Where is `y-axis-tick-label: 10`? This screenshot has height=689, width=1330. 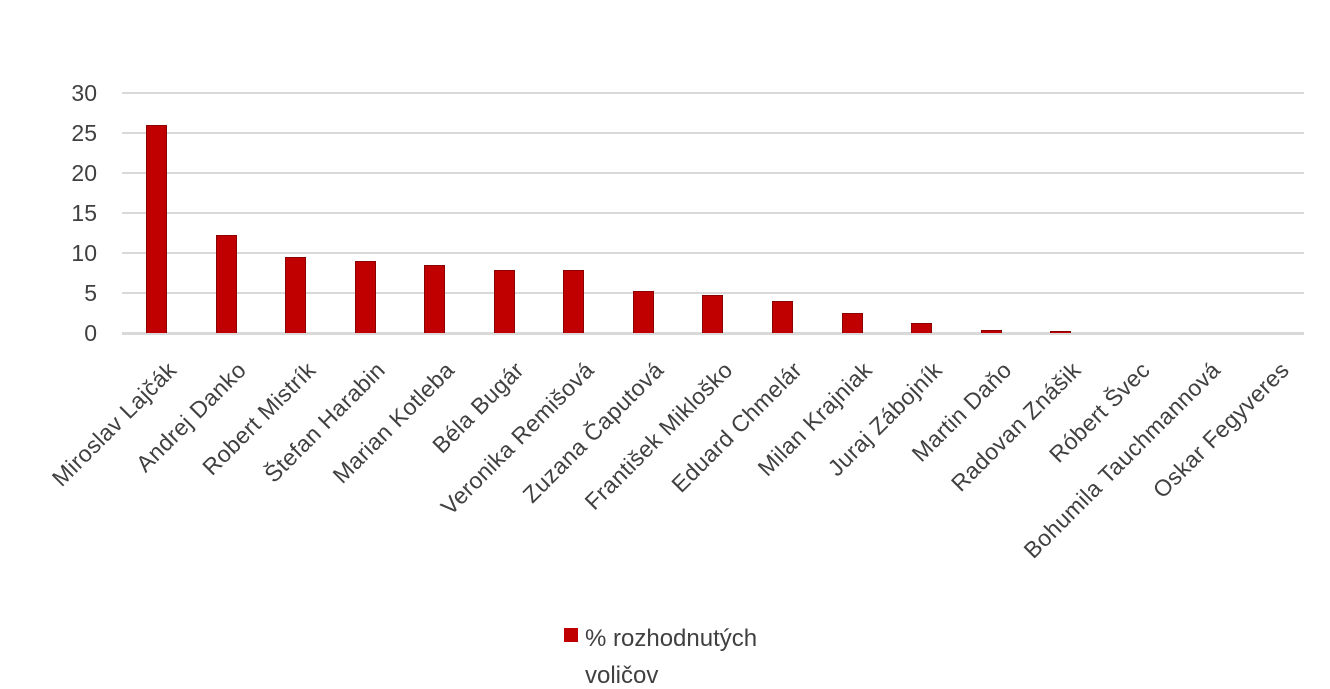 y-axis-tick-label: 10 is located at coordinates (84, 253).